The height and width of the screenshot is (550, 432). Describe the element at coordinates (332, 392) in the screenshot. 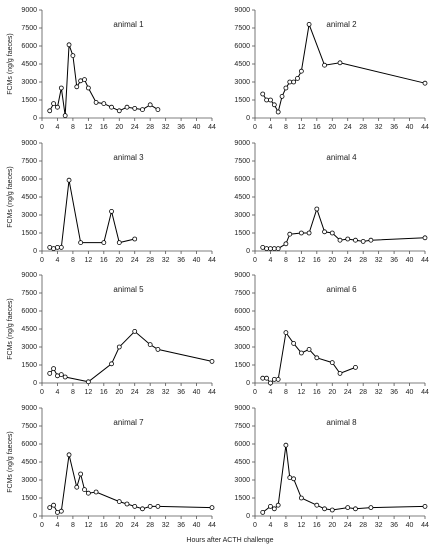

I see `x-tick-label: 20` at that location.